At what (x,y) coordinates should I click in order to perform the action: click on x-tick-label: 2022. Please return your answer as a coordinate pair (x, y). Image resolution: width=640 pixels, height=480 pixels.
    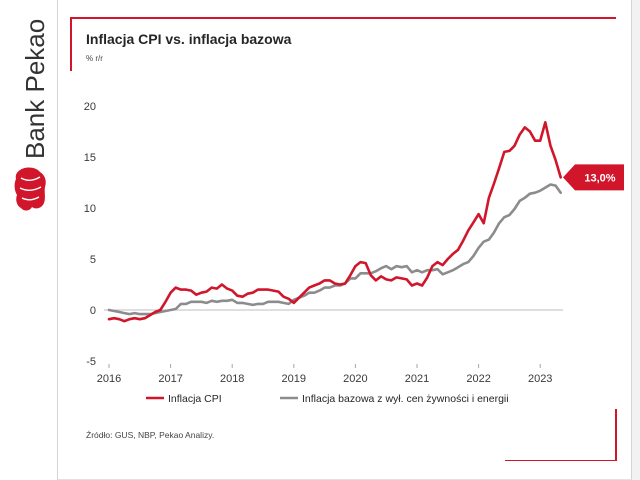
    Looking at the image, I should click on (478, 379).